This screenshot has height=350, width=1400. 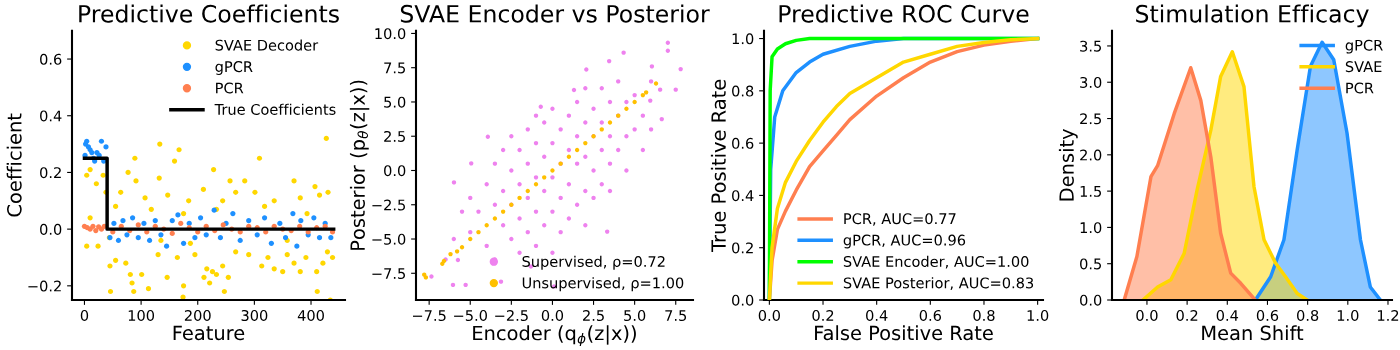 What do you see at coordinates (593, 262) in the screenshot?
I see `legend-label: Supervised, ρ=0.72` at bounding box center [593, 262].